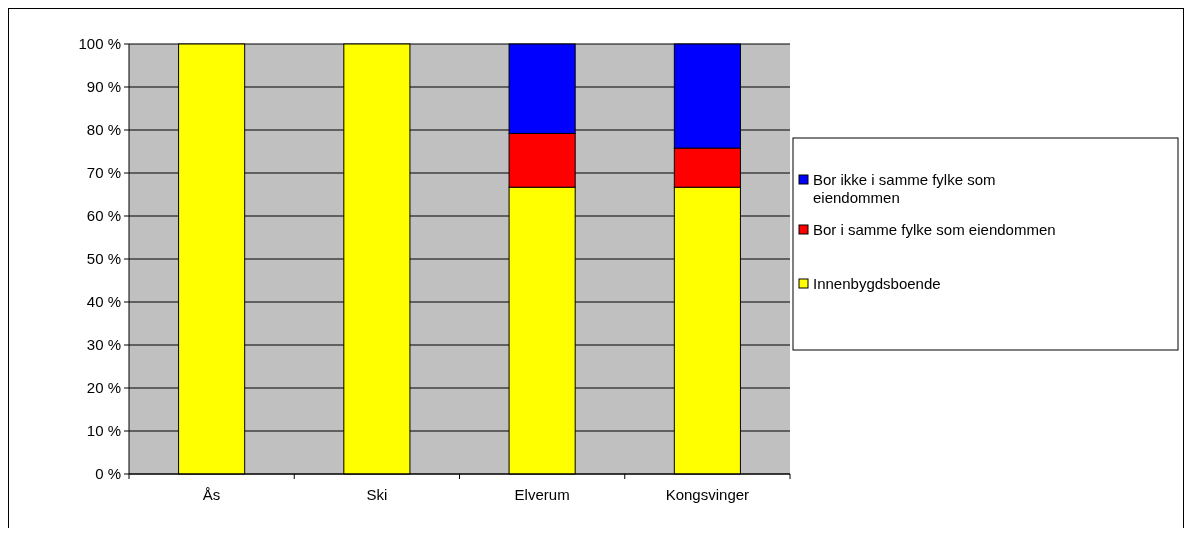 Image resolution: width=1192 pixels, height=535 pixels. I want to click on y-tick-label: 50 %, so click(103, 259).